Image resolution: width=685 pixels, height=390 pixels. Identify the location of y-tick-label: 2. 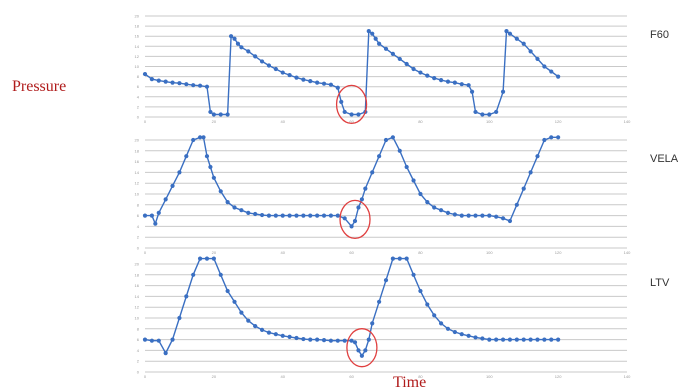
(138, 237).